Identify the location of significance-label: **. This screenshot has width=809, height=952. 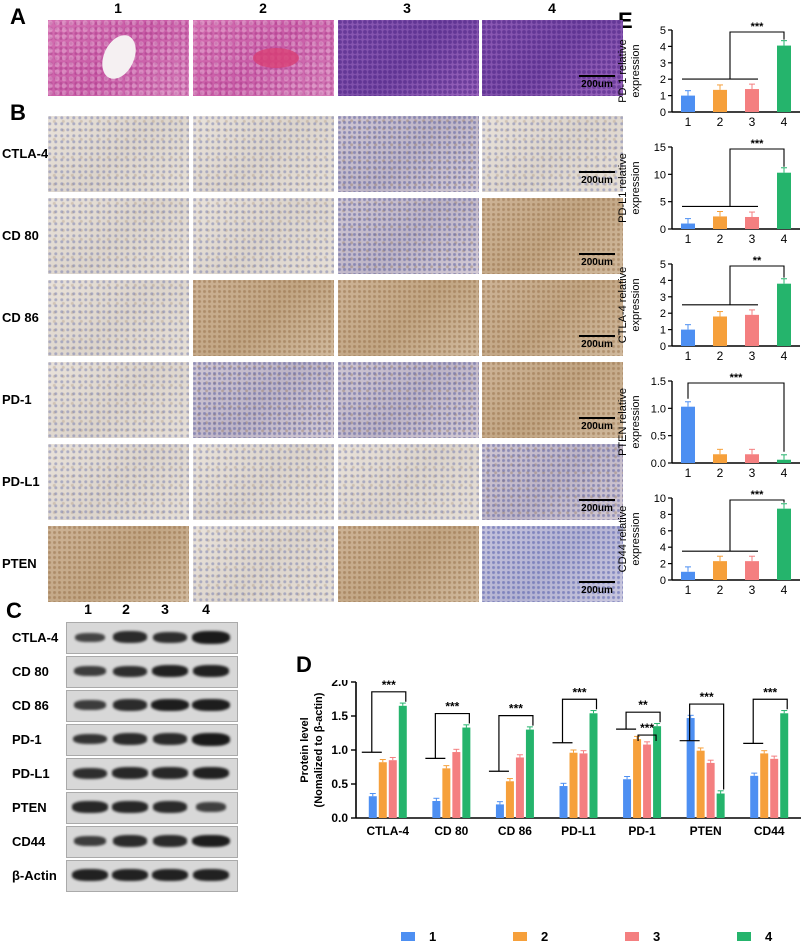
(643, 705).